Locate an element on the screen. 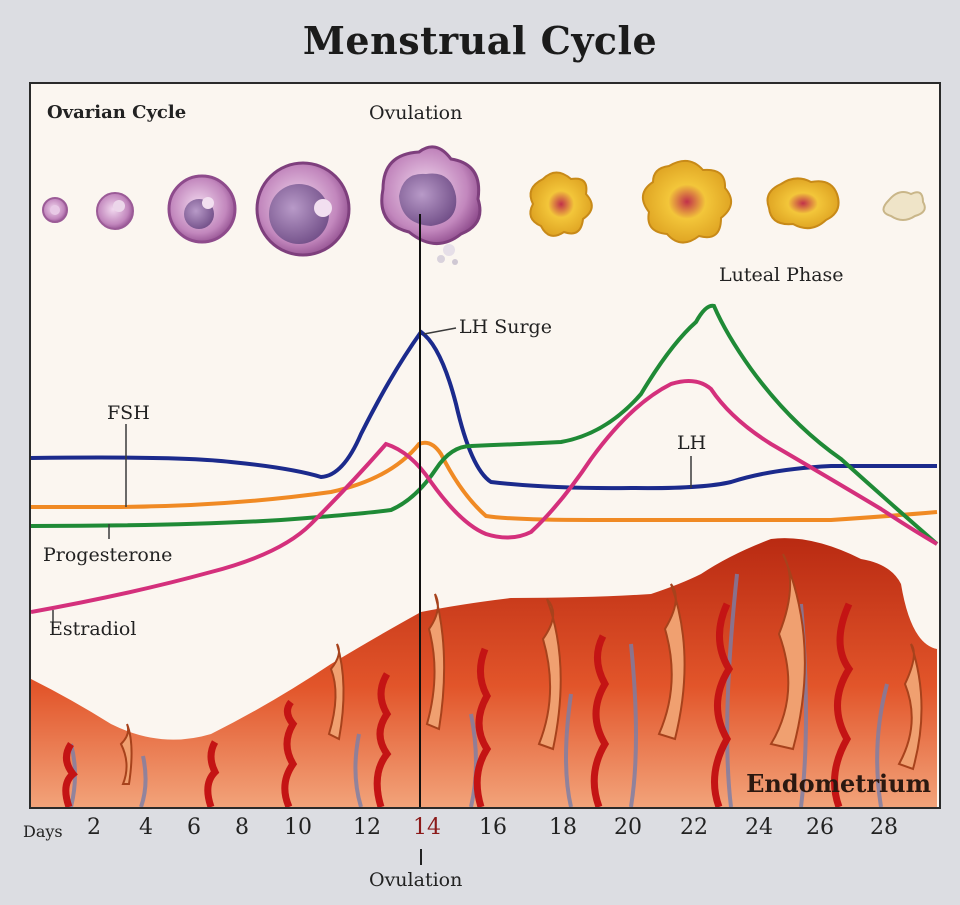 The width and height of the screenshot is (960, 905). lh-surge-label: LH Surge is located at coordinates (505, 327).